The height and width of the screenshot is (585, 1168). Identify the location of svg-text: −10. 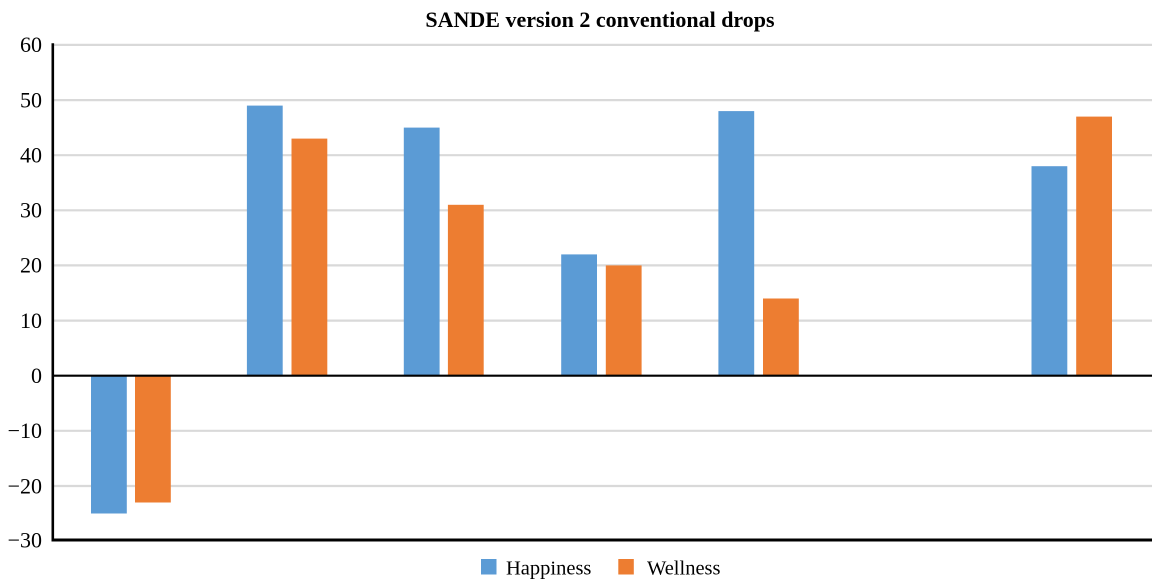
(25, 430).